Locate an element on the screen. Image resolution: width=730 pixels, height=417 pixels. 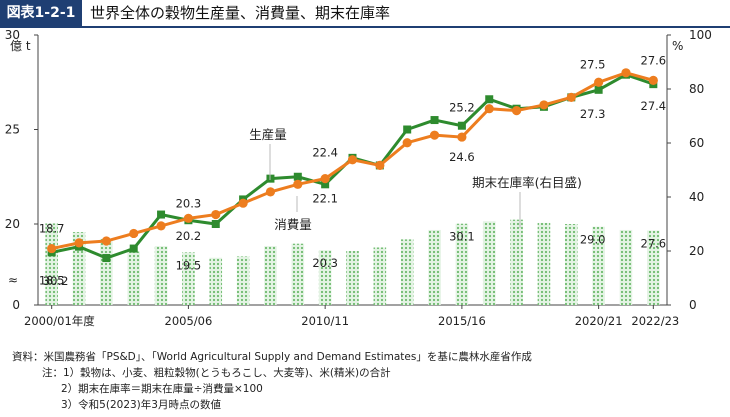
data-label: 25.2 is located at coordinates (462, 108).